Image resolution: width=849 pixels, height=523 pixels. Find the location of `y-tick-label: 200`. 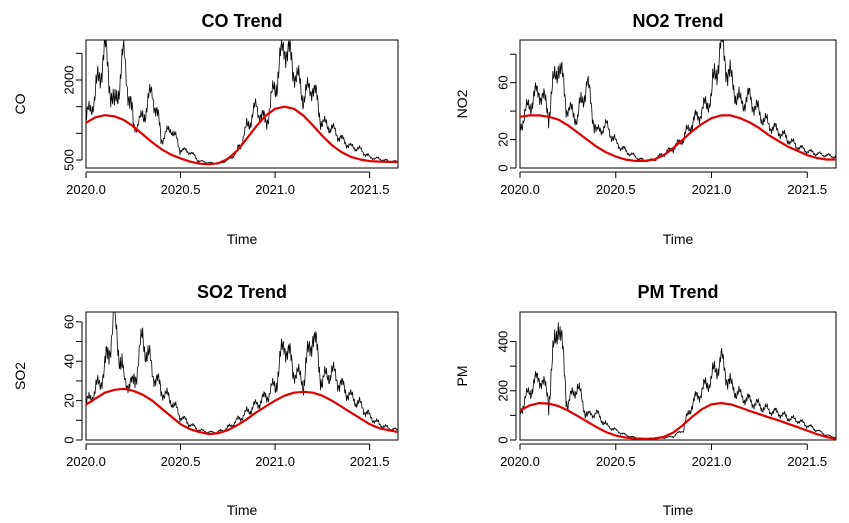

y-tick-label: 200 is located at coordinates (503, 391).